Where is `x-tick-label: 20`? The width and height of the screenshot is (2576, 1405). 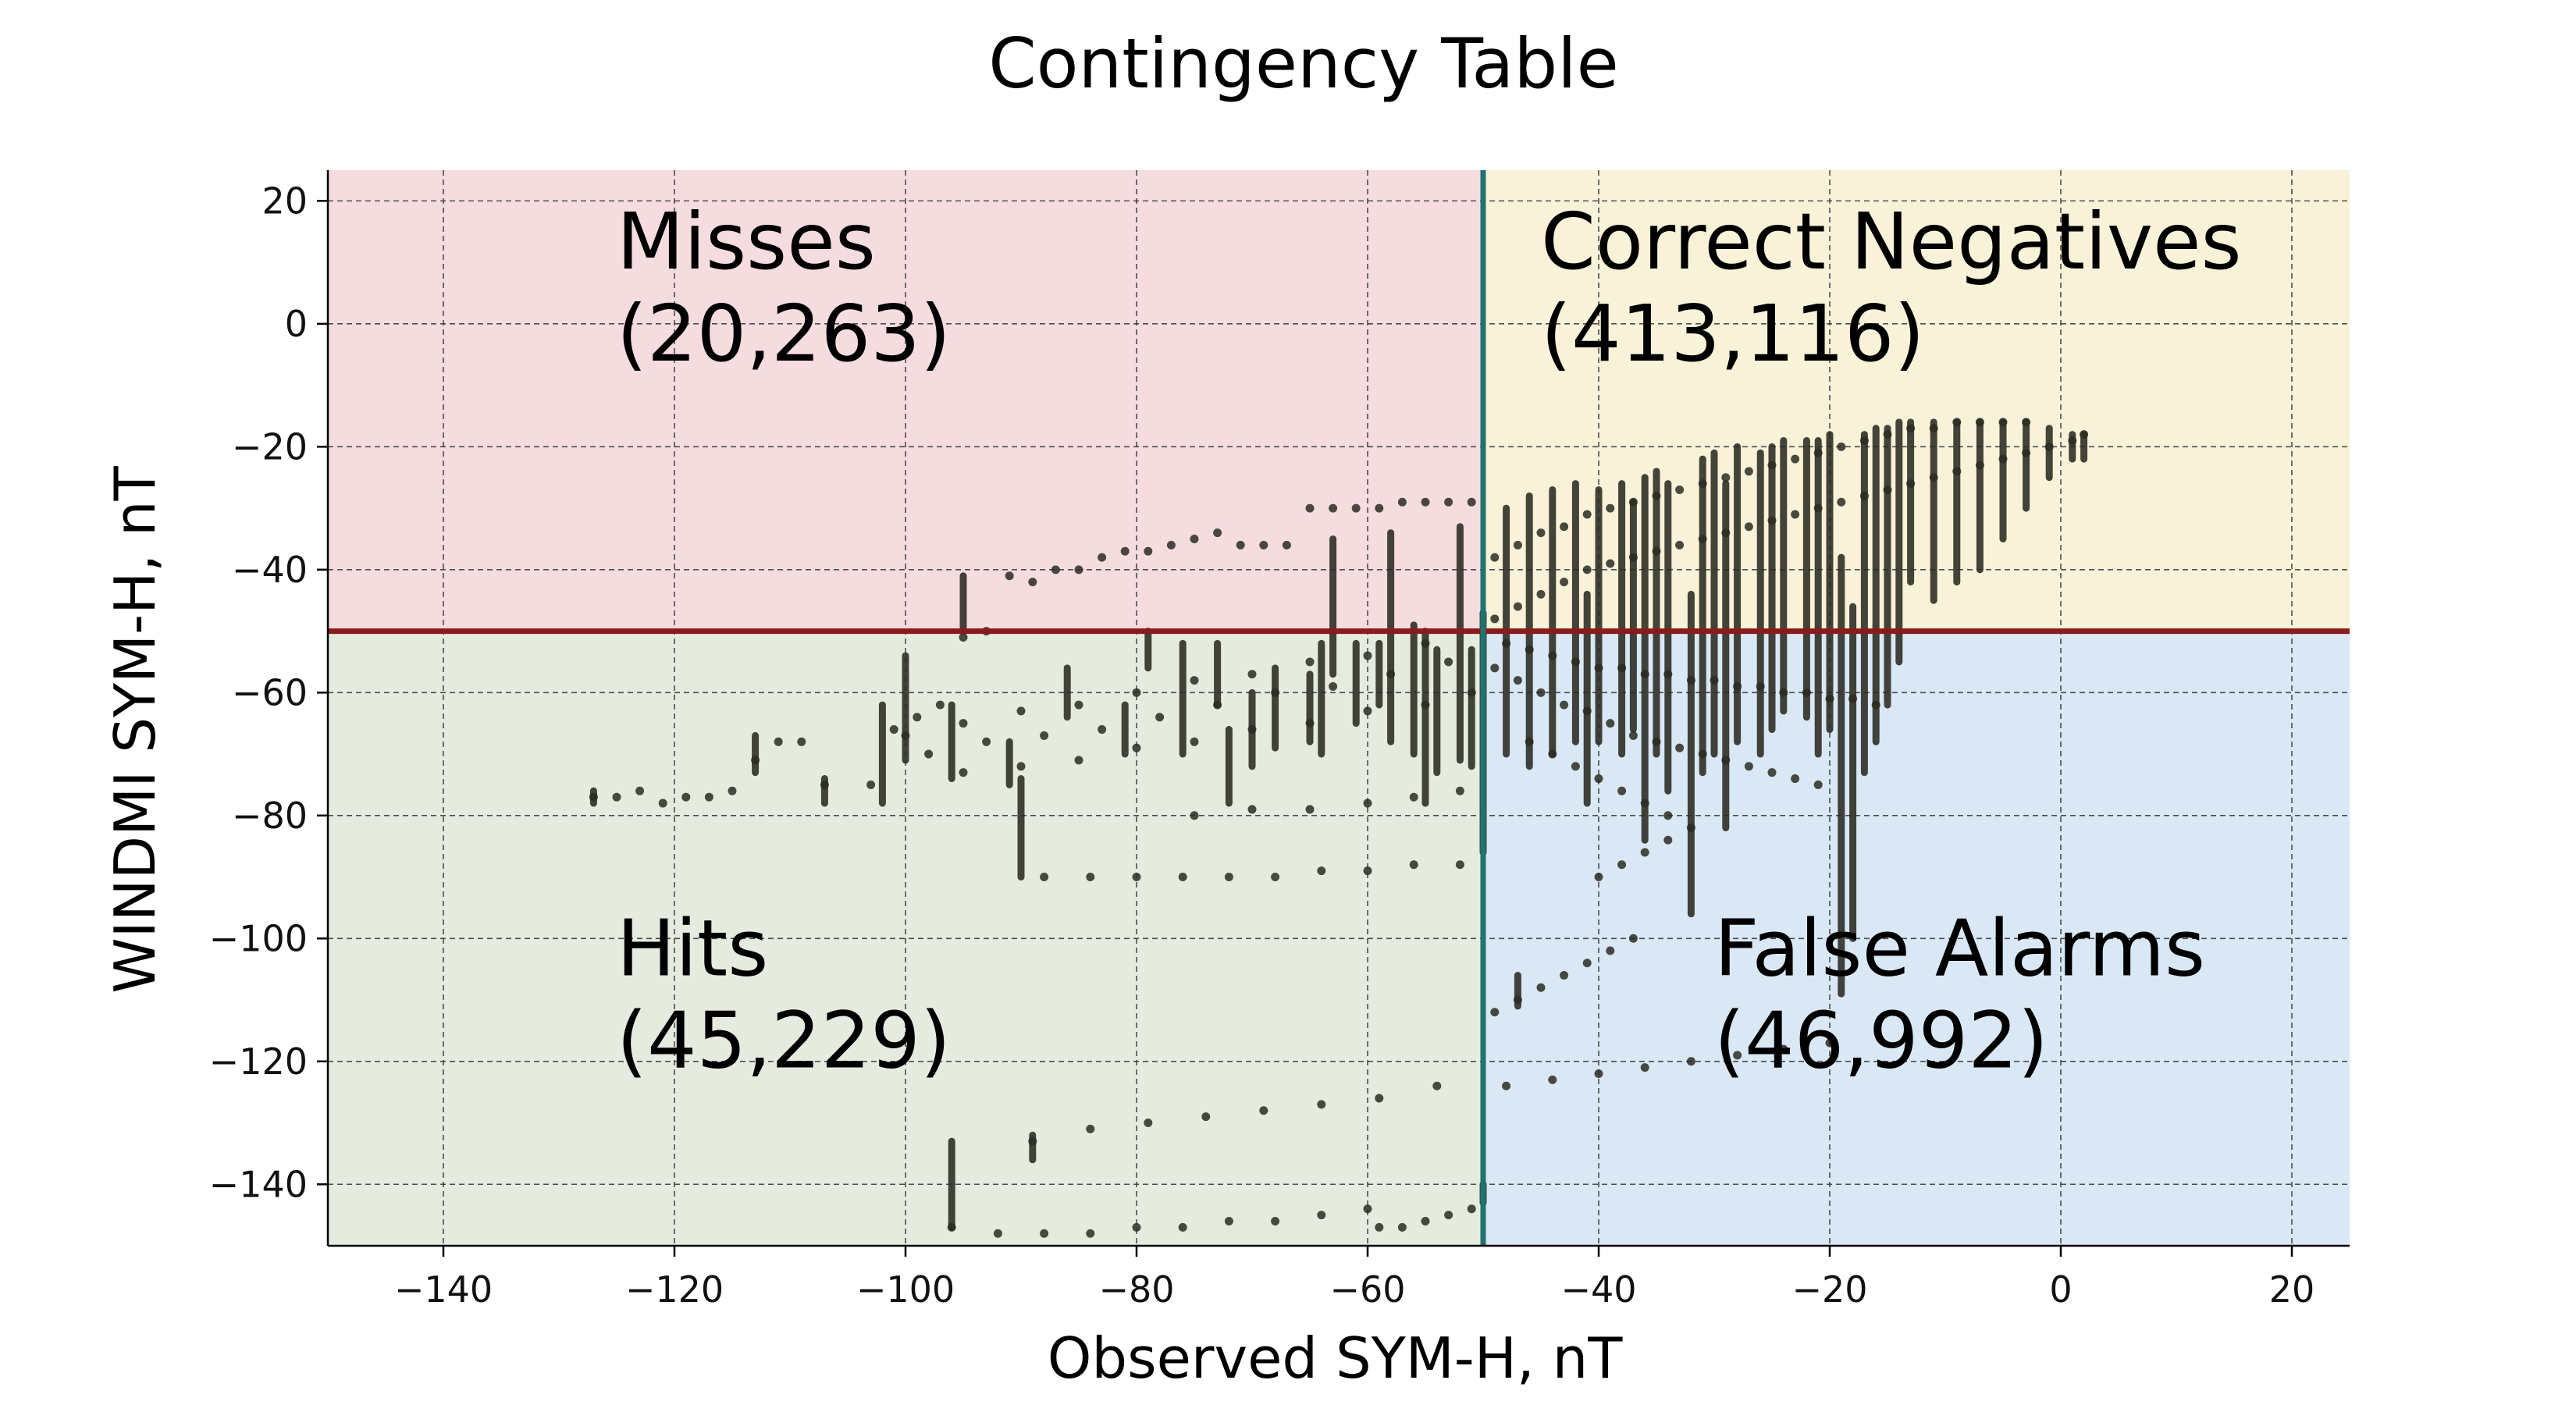 x-tick-label: 20 is located at coordinates (2292, 1290).